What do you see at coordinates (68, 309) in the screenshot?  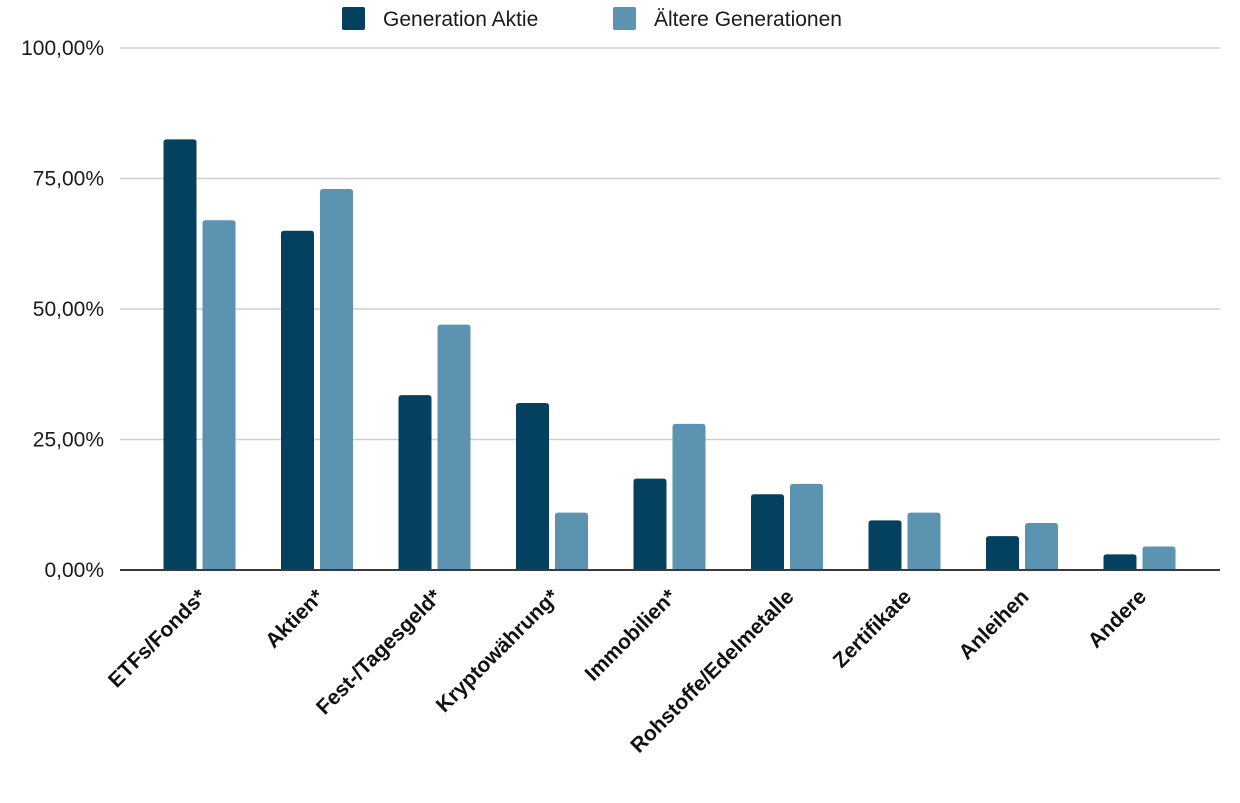 I see `y-tick-label: 50,00%` at bounding box center [68, 309].